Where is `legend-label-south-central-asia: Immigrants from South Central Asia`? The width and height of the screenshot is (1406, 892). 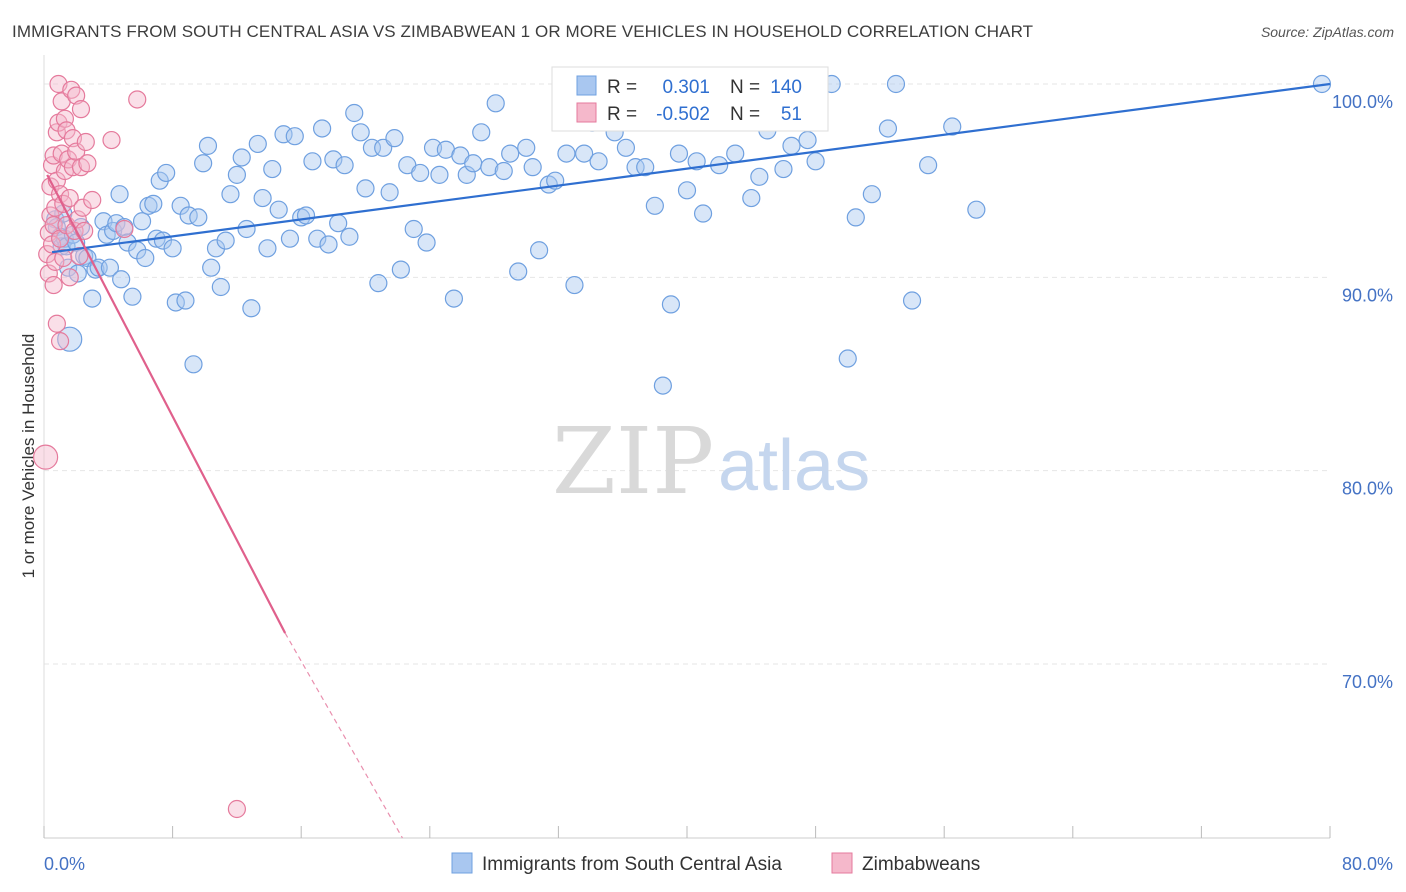
legend-label-south-central-asia: Immigrants from South Central Asia is located at coordinates (632, 864).